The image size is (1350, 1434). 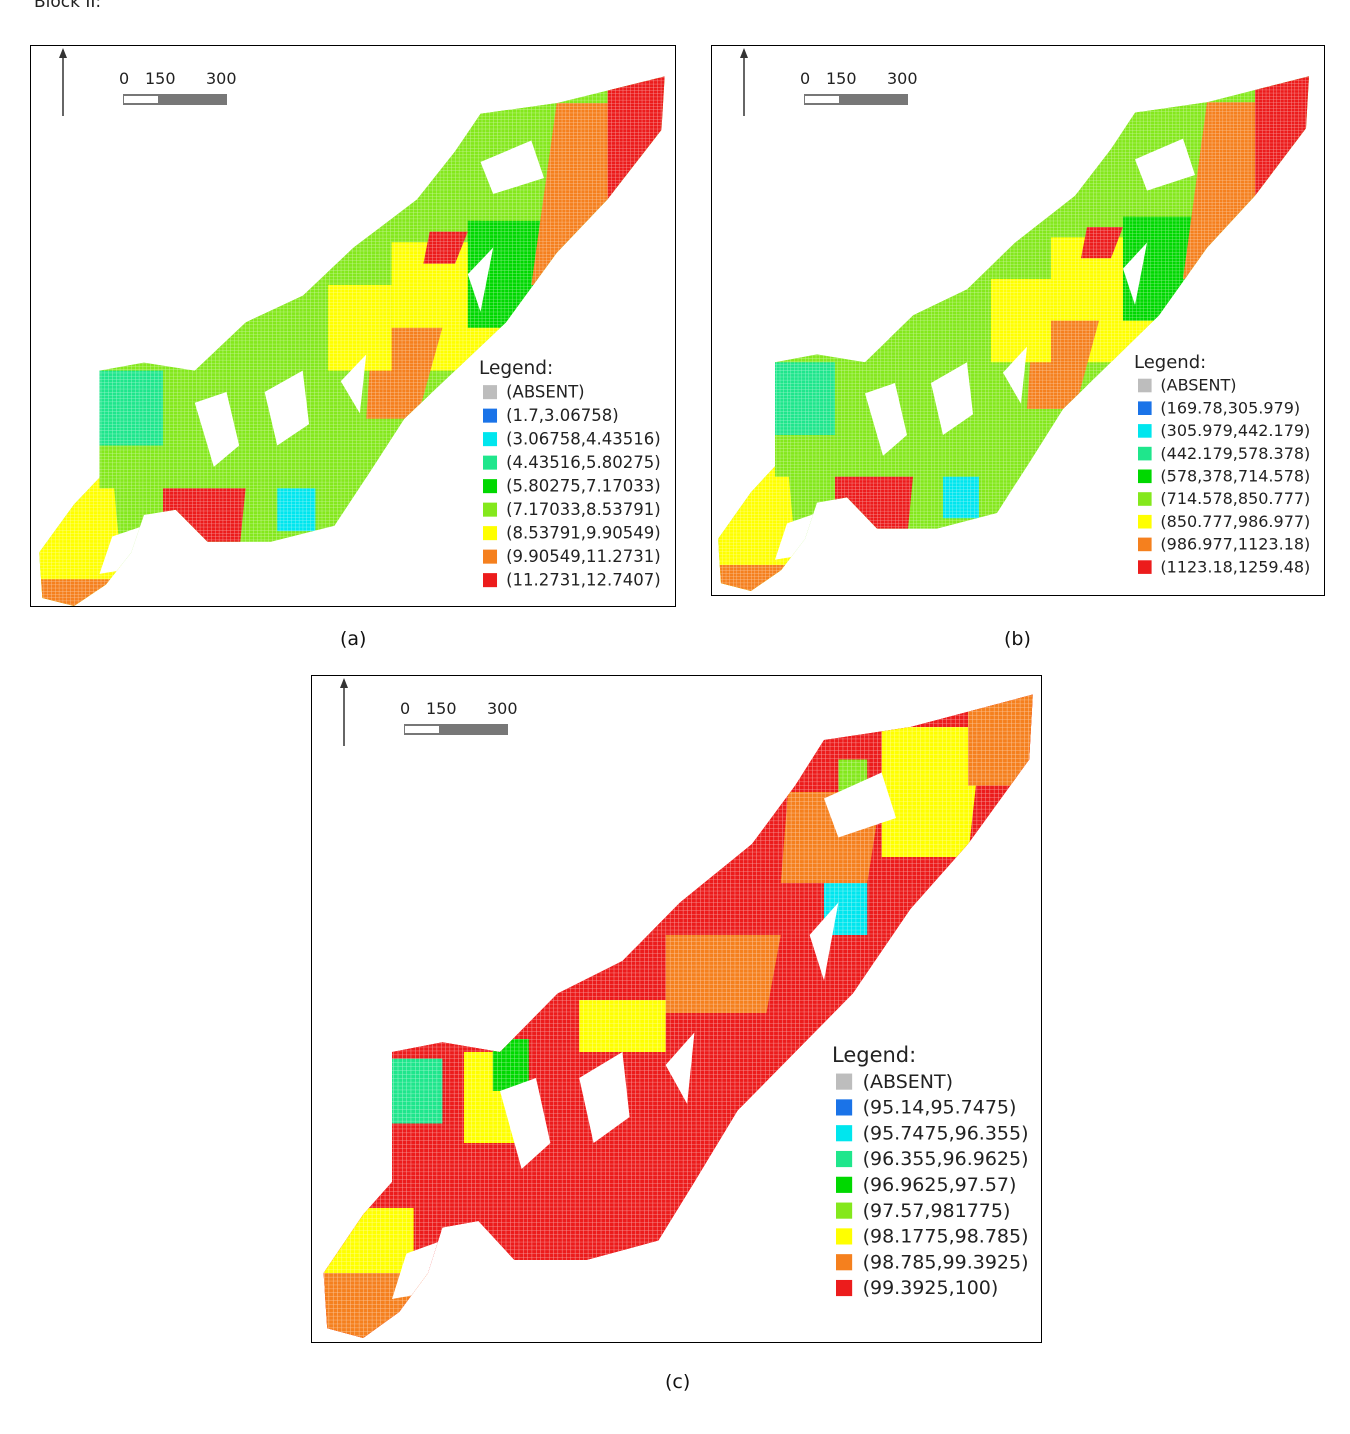 What do you see at coordinates (353, 639) in the screenshot?
I see `caption: (a)` at bounding box center [353, 639].